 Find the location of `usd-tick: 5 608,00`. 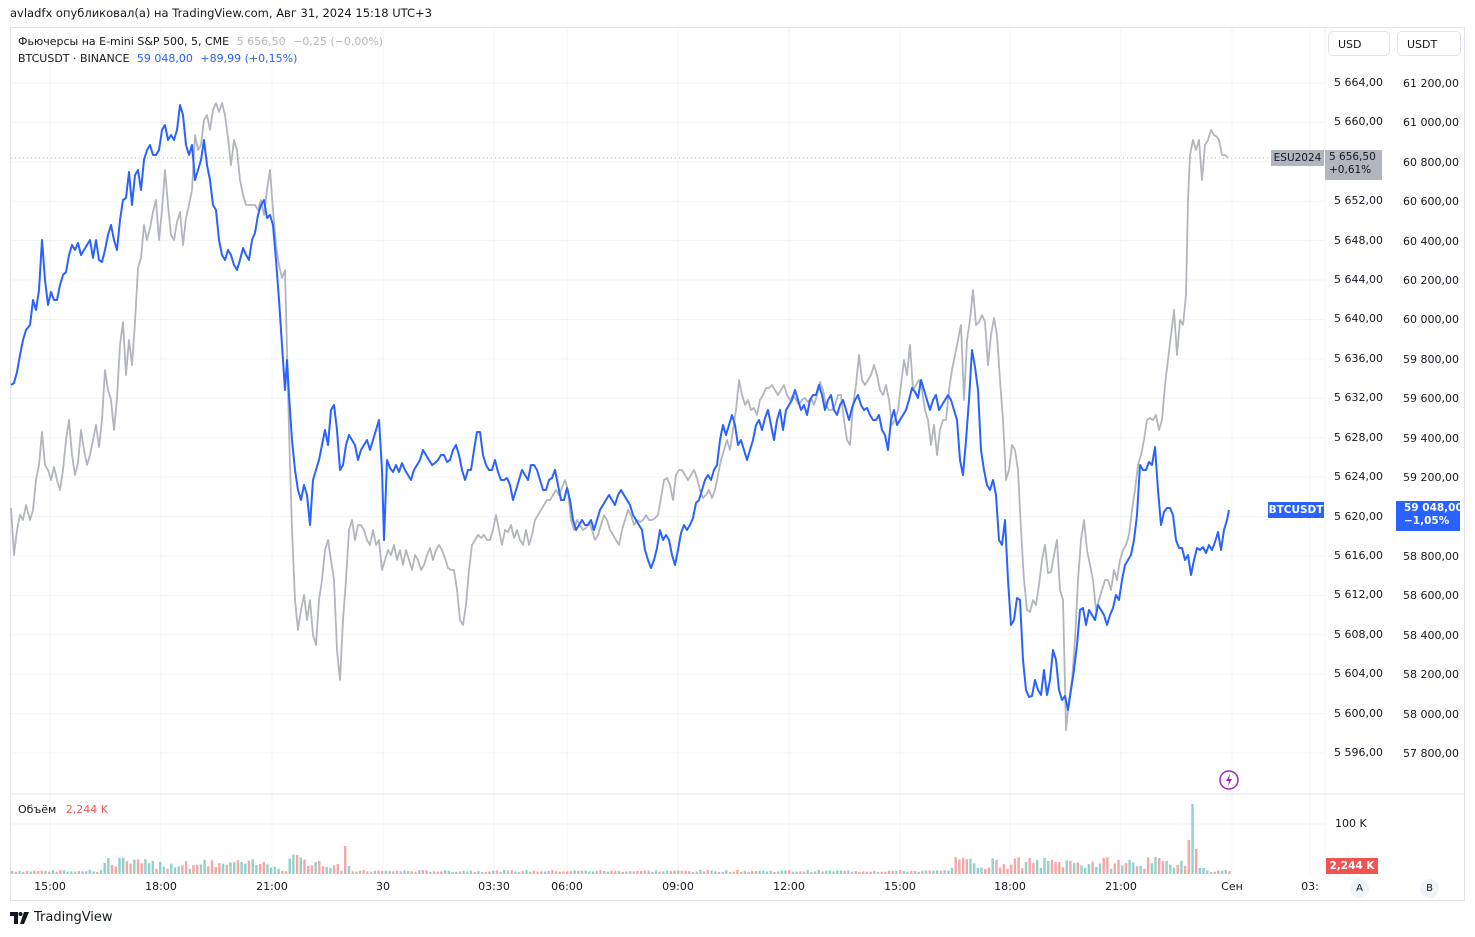

usd-tick: 5 608,00 is located at coordinates (1358, 634).